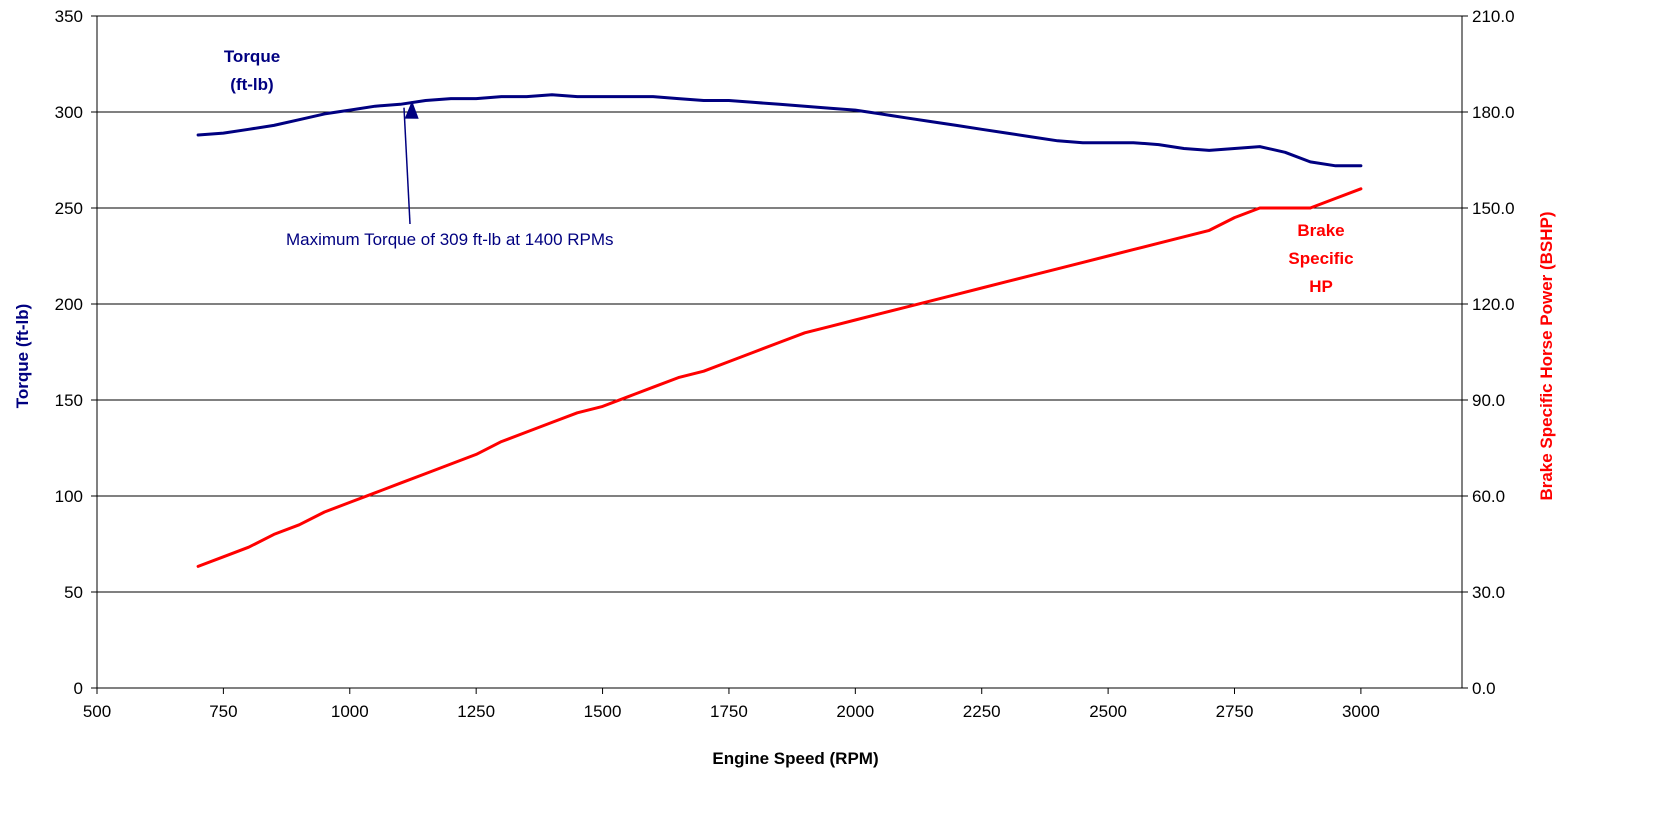 Image resolution: width=1658 pixels, height=822 pixels. Describe the element at coordinates (69, 16) in the screenshot. I see `y-left-tick-label-350: 350` at that location.